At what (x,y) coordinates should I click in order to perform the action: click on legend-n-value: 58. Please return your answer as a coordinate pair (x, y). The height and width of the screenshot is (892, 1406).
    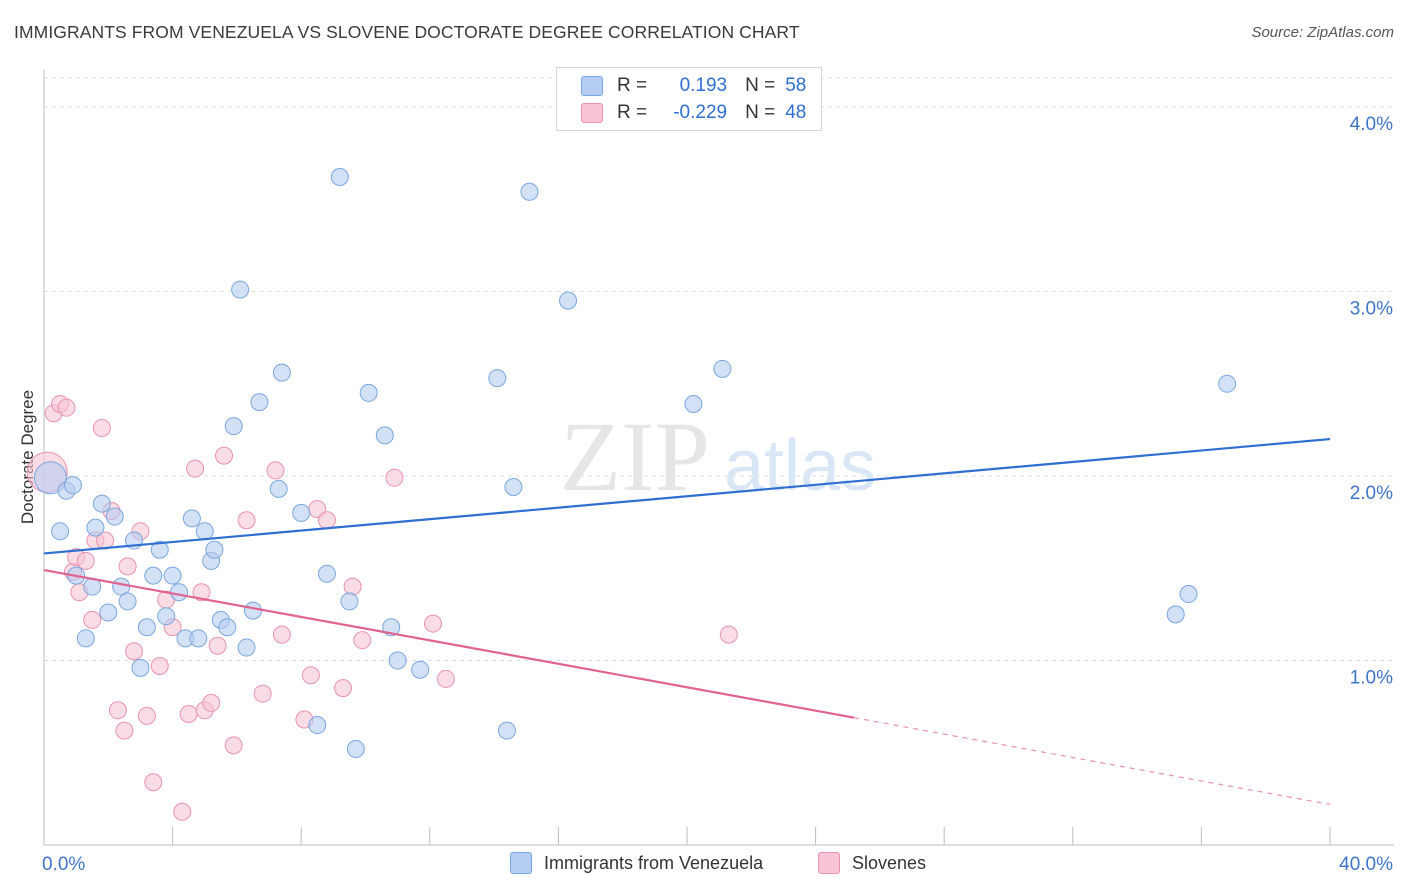
    Looking at the image, I should click on (796, 85).